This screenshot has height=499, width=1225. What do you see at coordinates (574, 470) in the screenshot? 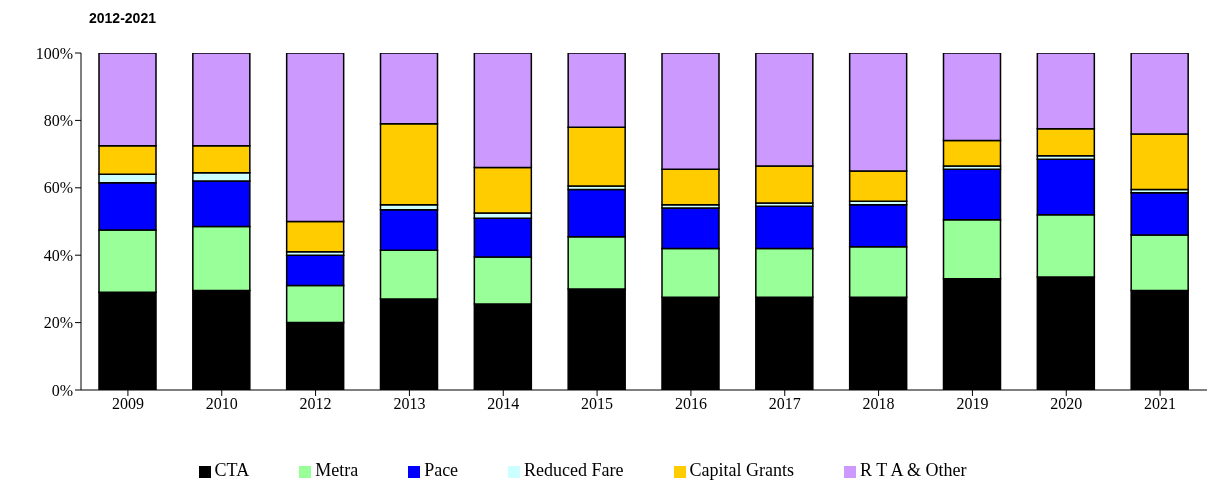
I see `legend-label: Reduced Fare` at bounding box center [574, 470].